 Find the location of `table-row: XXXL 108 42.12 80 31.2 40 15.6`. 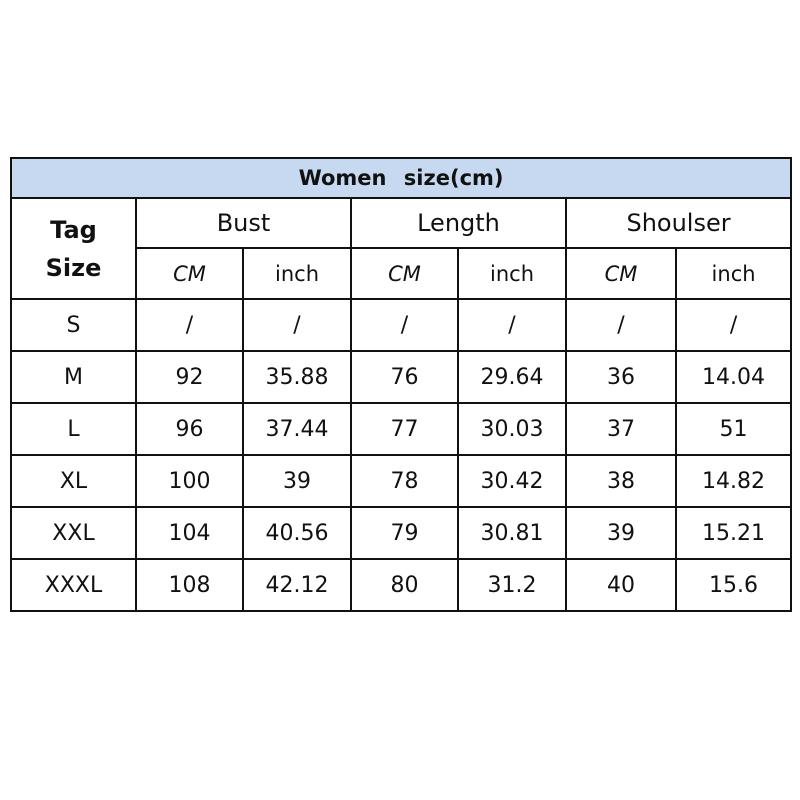

table-row: XXXL 108 42.12 80 31.2 40 15.6 is located at coordinates (401, 585).